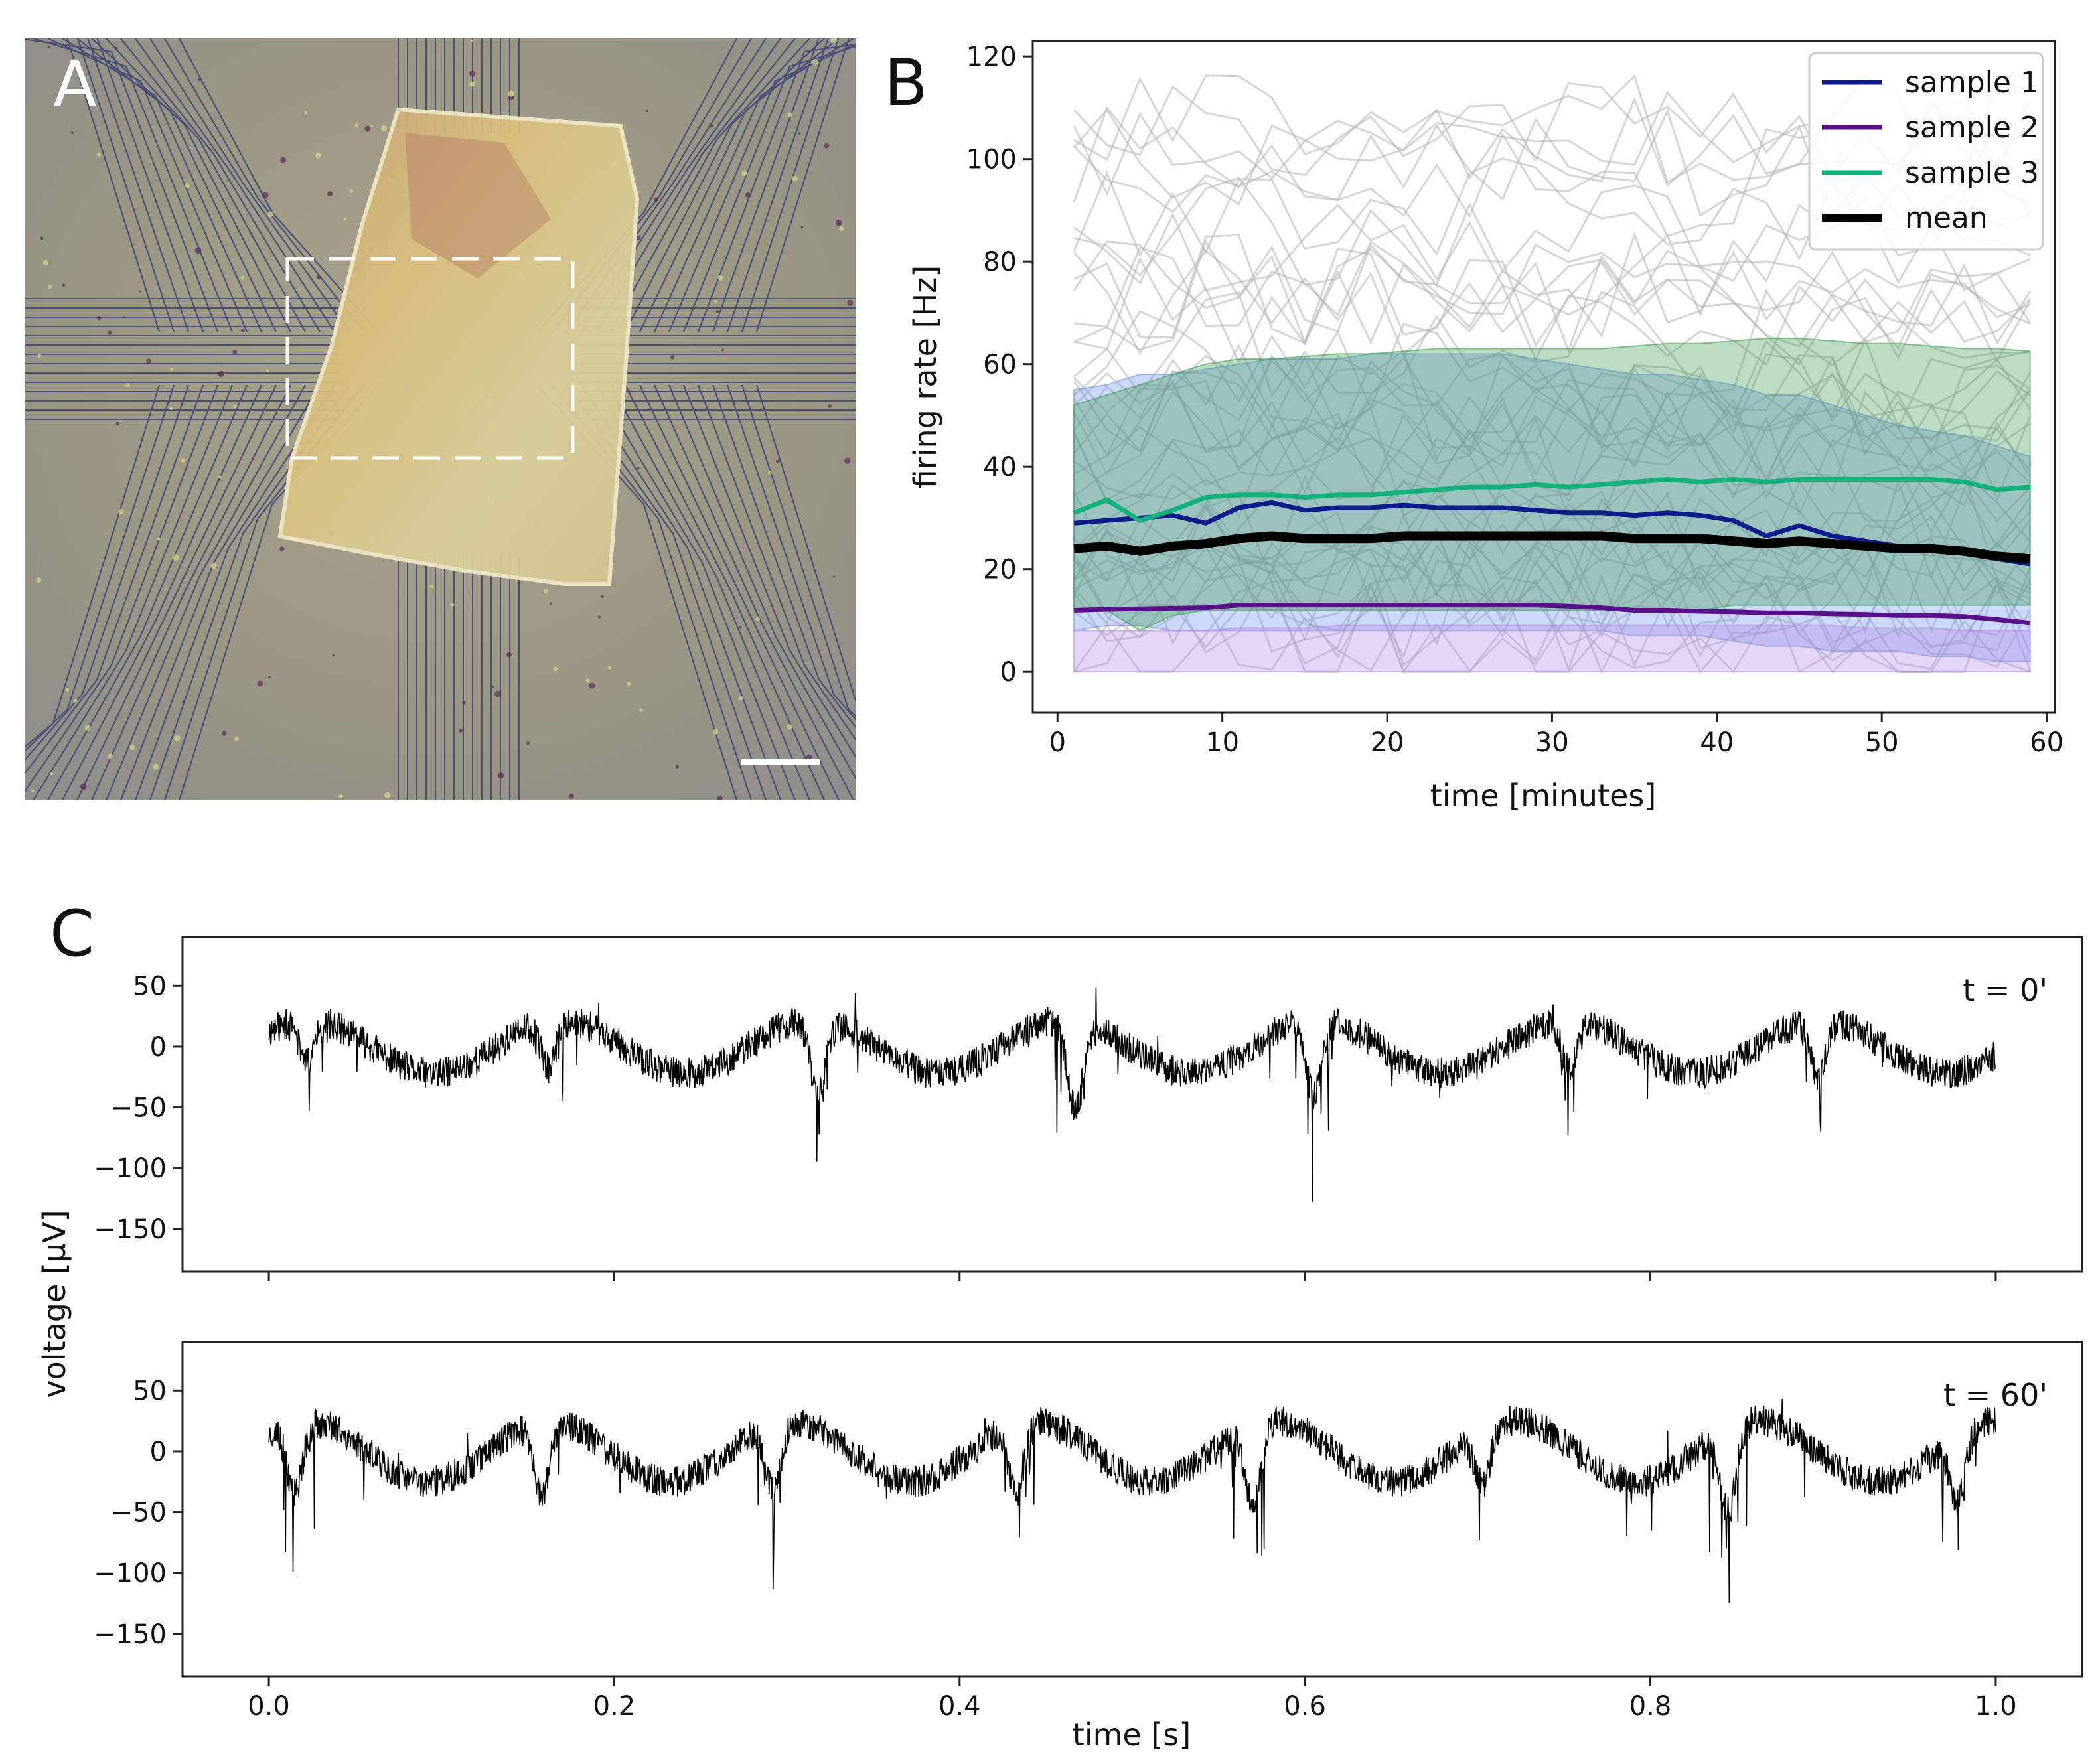 This screenshot has height=1758, width=2100. Describe the element at coordinates (1972, 173) in the screenshot. I see `legend-label-sample-3: sample 3` at that location.